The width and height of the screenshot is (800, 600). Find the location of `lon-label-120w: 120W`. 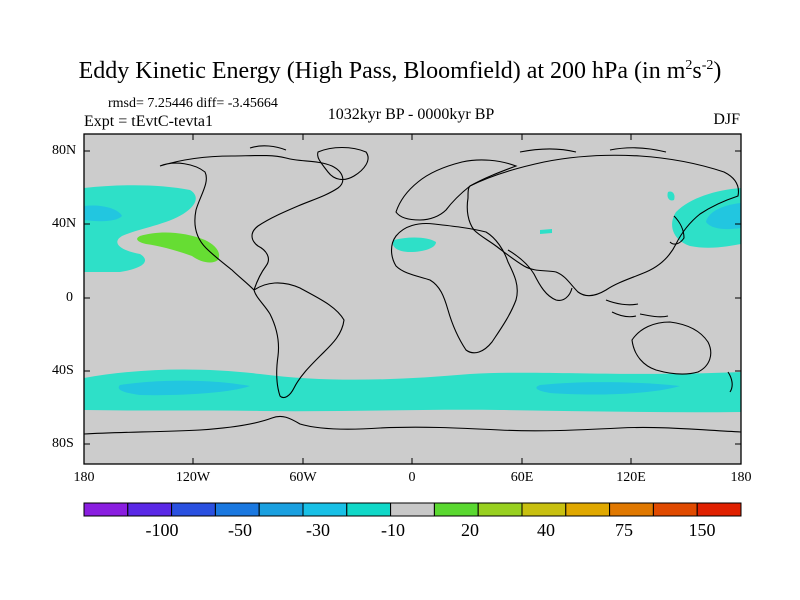

lon-label-120w: 120W is located at coordinates (193, 477).